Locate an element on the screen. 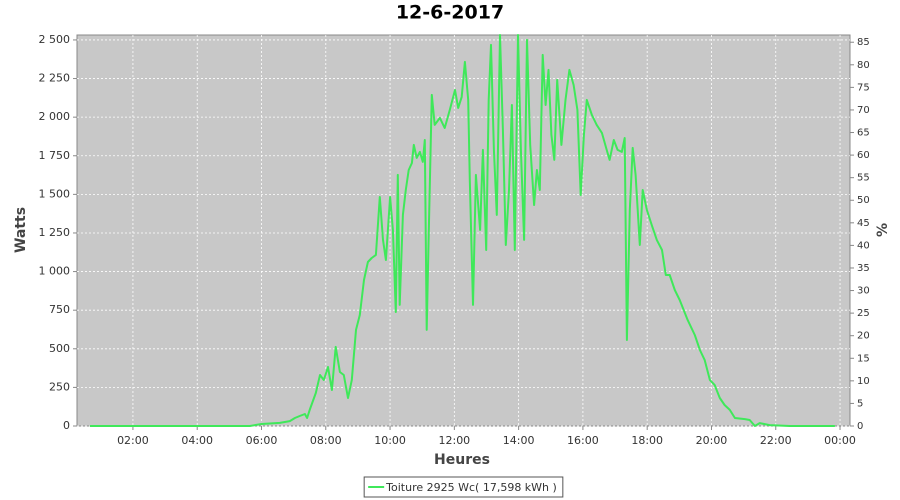 Image resolution: width=900 pixels, height=500 pixels. y2-tick-label: 15 is located at coordinates (863, 358).